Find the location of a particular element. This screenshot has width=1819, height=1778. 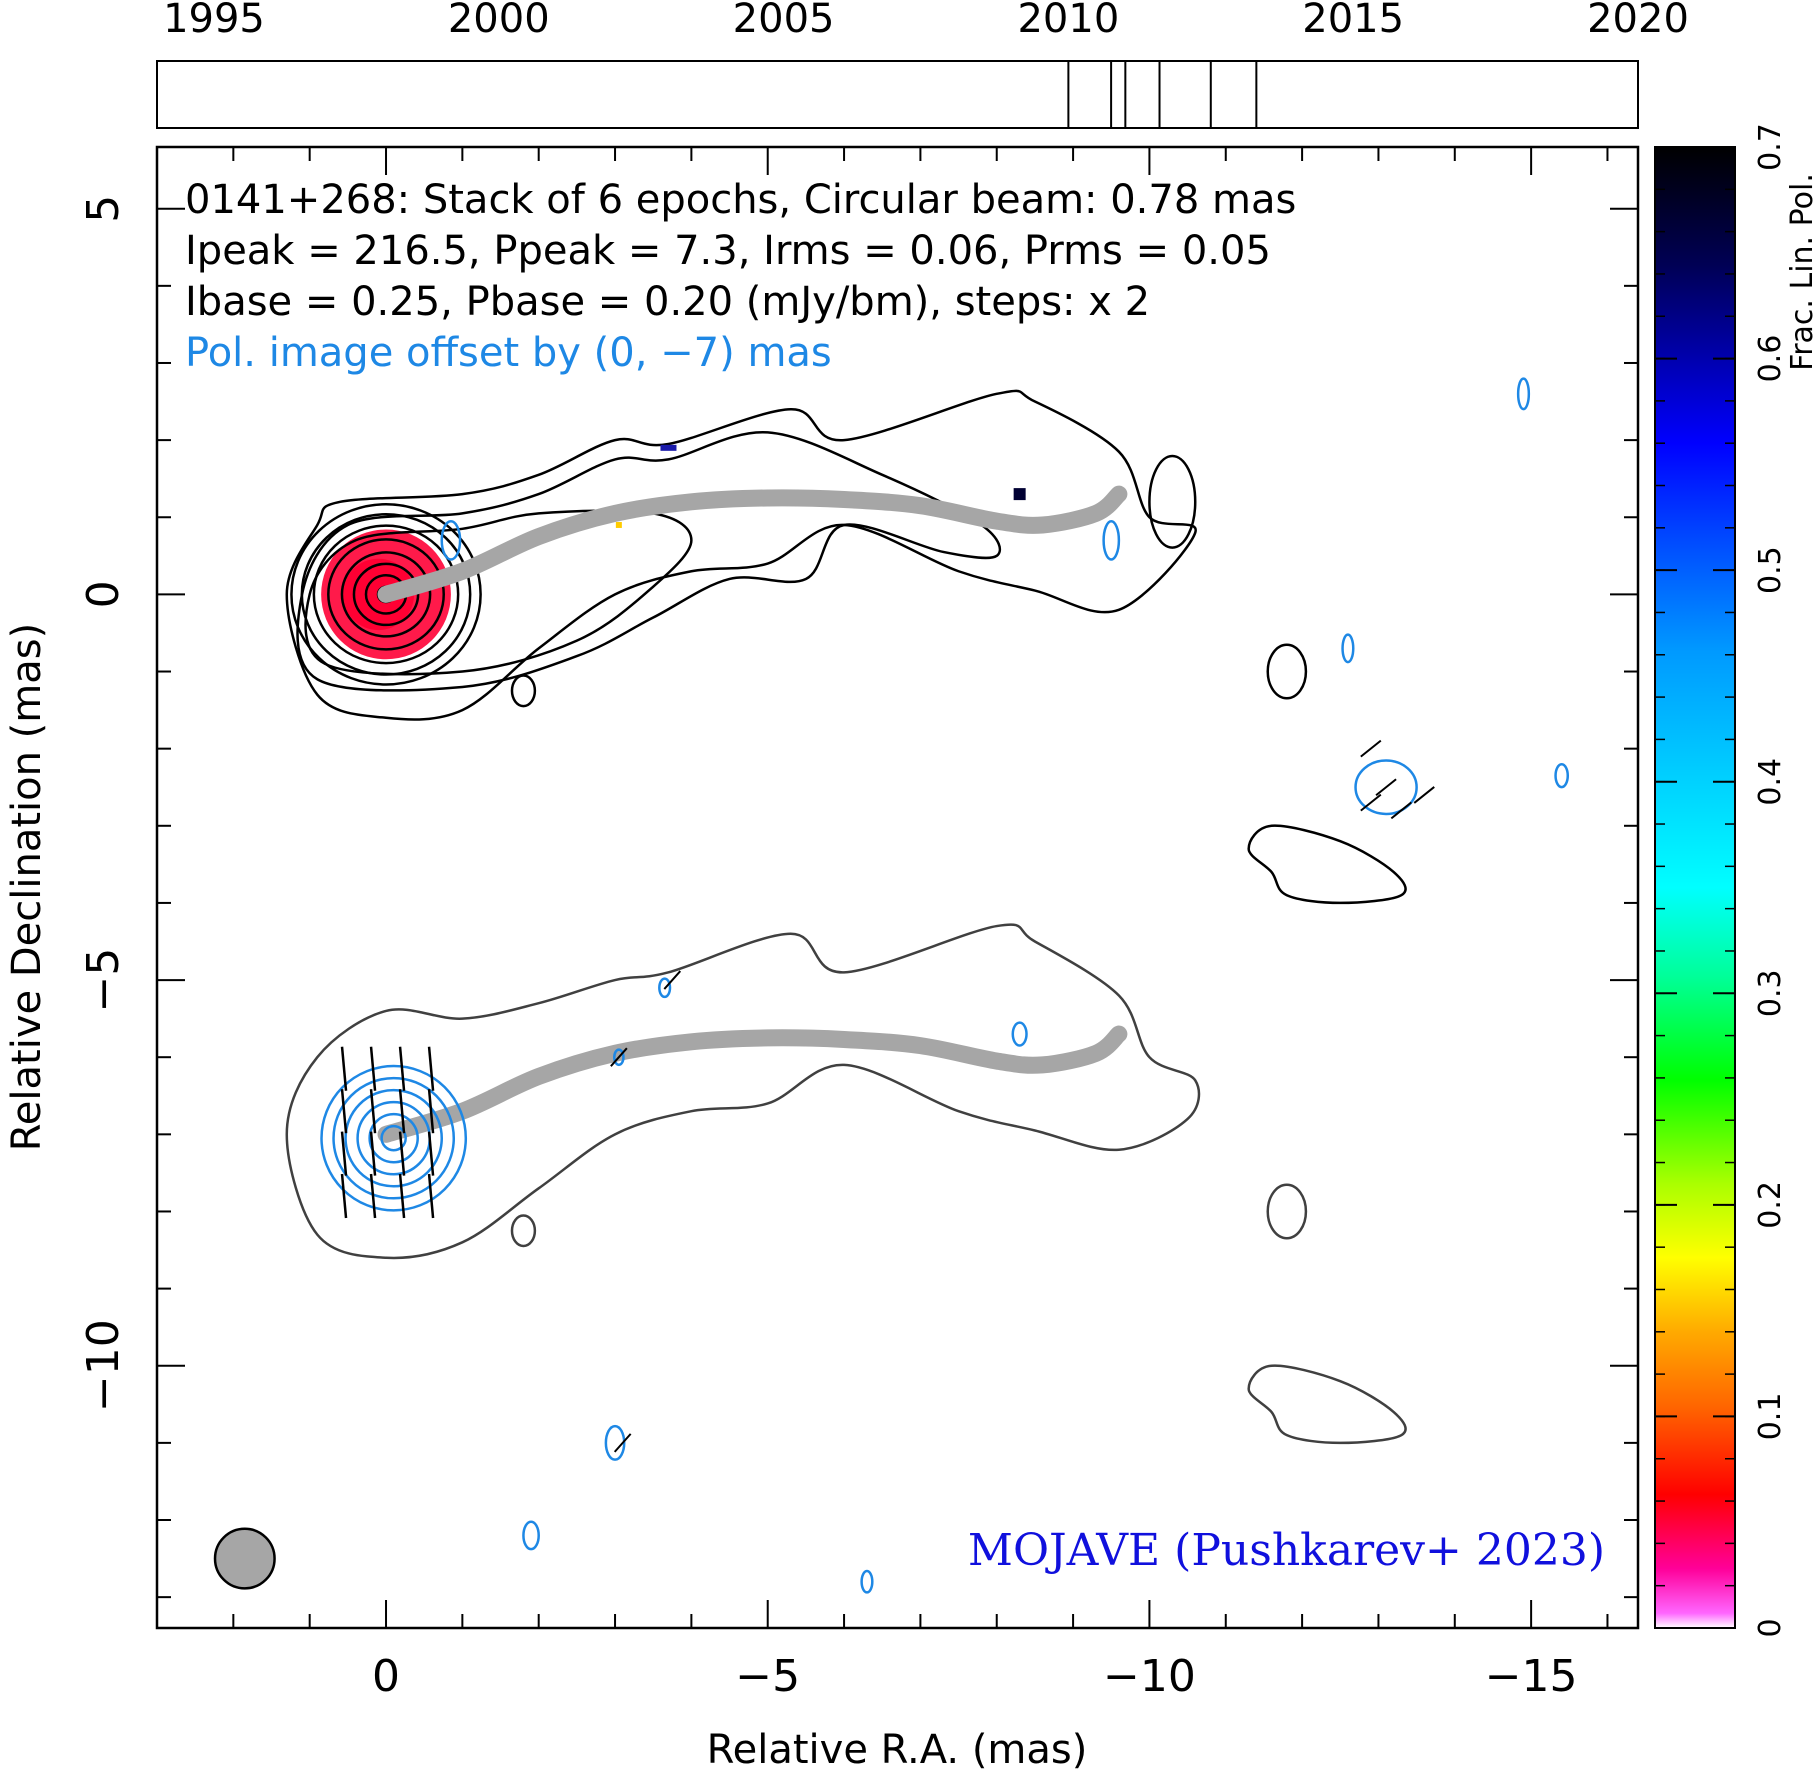

ridgeline-pol is located at coordinates (752, 1084).